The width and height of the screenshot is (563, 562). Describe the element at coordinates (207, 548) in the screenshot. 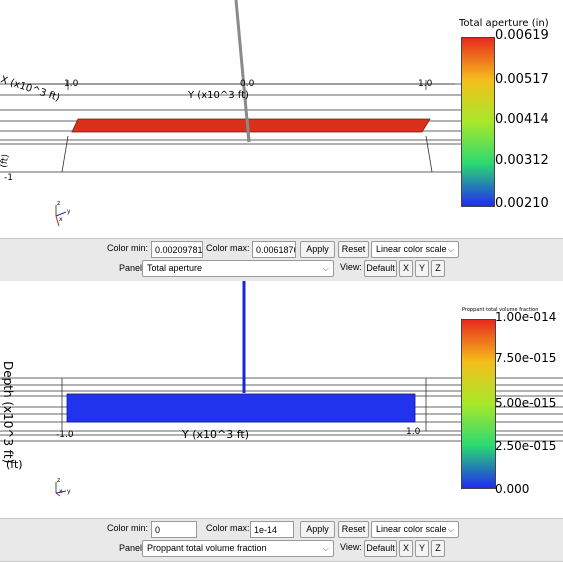

I see `variable-value: Proppant total volume fraction` at that location.